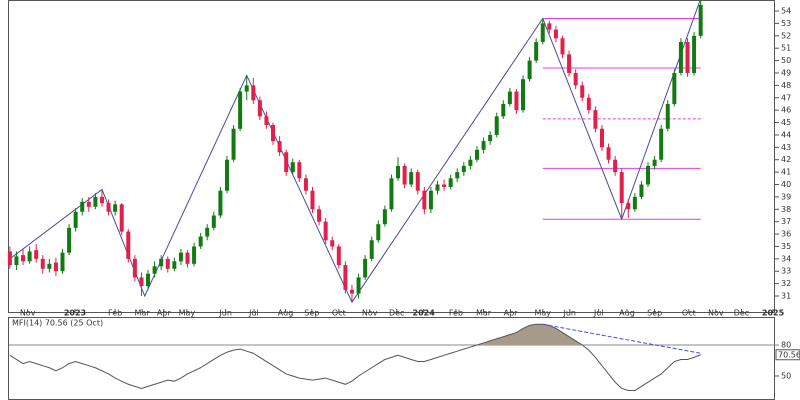 Image resolution: width=800 pixels, height=400 pixels. What do you see at coordinates (286, 313) in the screenshot?
I see `x-tick-label: Aug` at bounding box center [286, 313].